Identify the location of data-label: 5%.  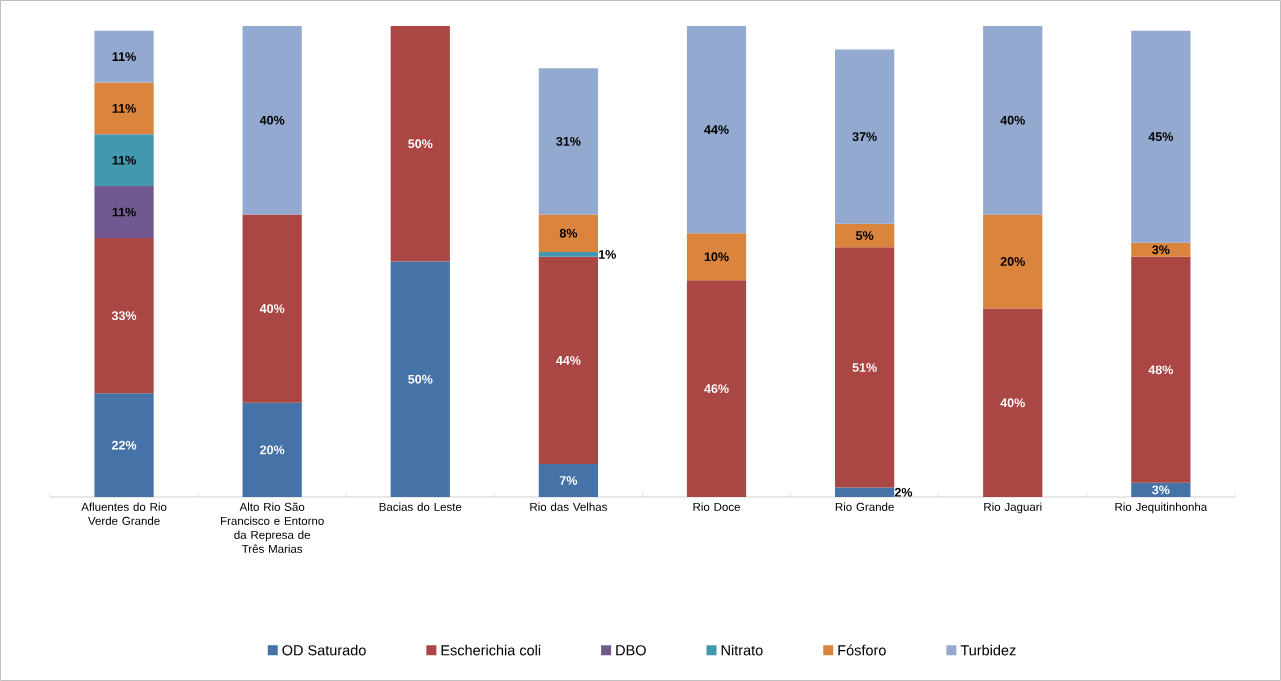
(864, 235).